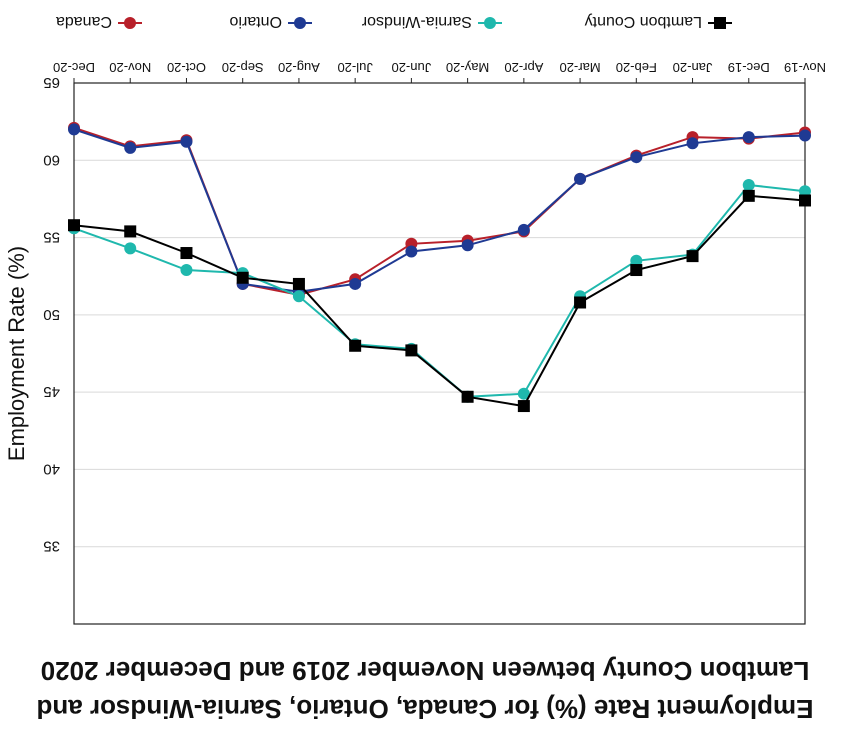  I want to click on x-tick-label-9: Aug-20, so click(299, 67).